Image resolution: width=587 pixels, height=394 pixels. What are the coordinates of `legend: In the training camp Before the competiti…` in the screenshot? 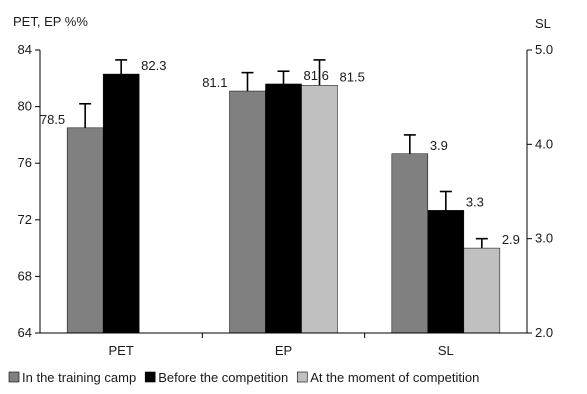 It's located at (243, 377).